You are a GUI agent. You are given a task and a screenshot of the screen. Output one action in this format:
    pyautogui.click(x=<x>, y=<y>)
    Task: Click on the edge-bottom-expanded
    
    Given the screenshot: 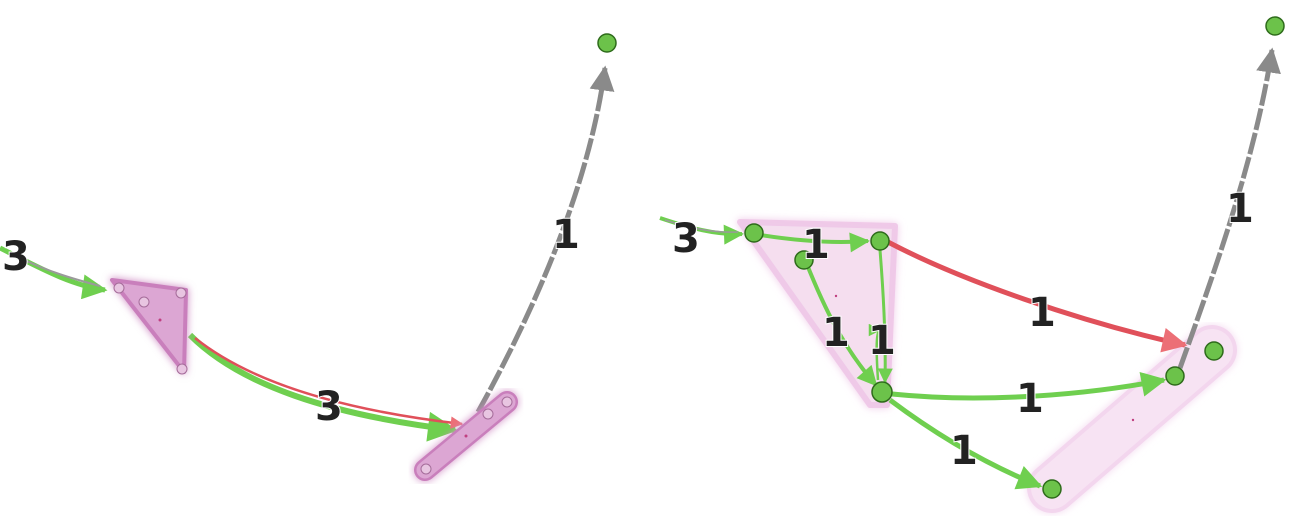 What is the action you would take?
    pyautogui.click(x=965, y=443)
    